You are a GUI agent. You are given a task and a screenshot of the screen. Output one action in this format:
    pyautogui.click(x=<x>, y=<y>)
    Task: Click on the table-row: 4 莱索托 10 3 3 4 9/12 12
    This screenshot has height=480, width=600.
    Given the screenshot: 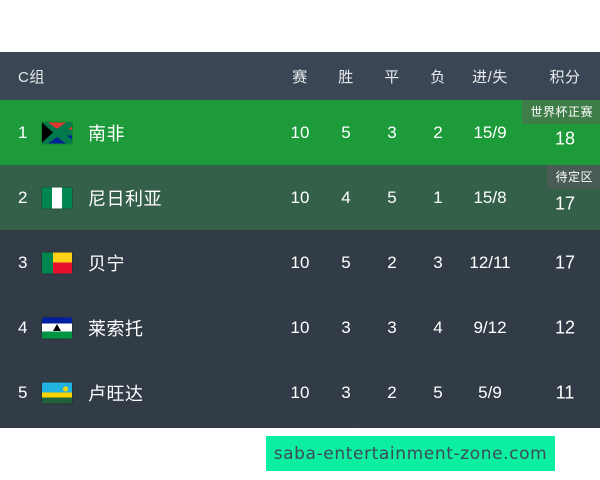 What is the action you would take?
    pyautogui.click(x=300, y=327)
    